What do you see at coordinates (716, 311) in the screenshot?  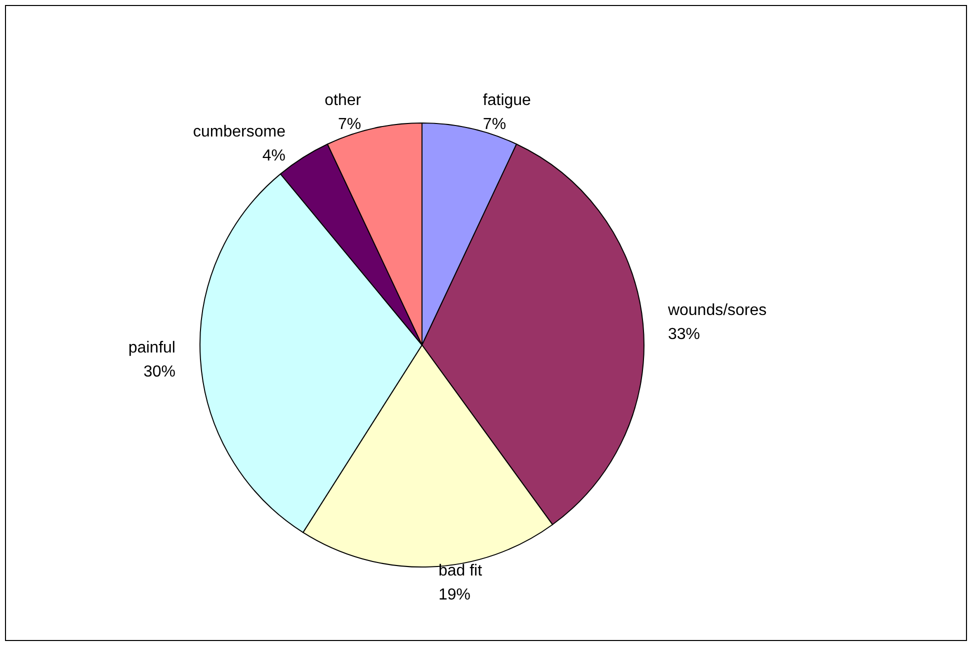 I see `slice-label: wounds/sores` at bounding box center [716, 311].